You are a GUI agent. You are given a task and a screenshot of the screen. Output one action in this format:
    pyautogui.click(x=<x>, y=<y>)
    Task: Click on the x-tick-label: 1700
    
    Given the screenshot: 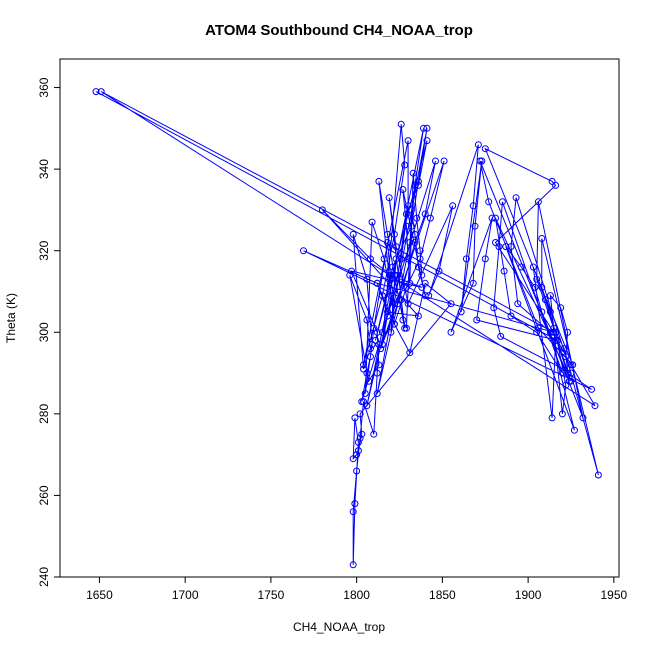 What is the action you would take?
    pyautogui.click(x=185, y=595)
    